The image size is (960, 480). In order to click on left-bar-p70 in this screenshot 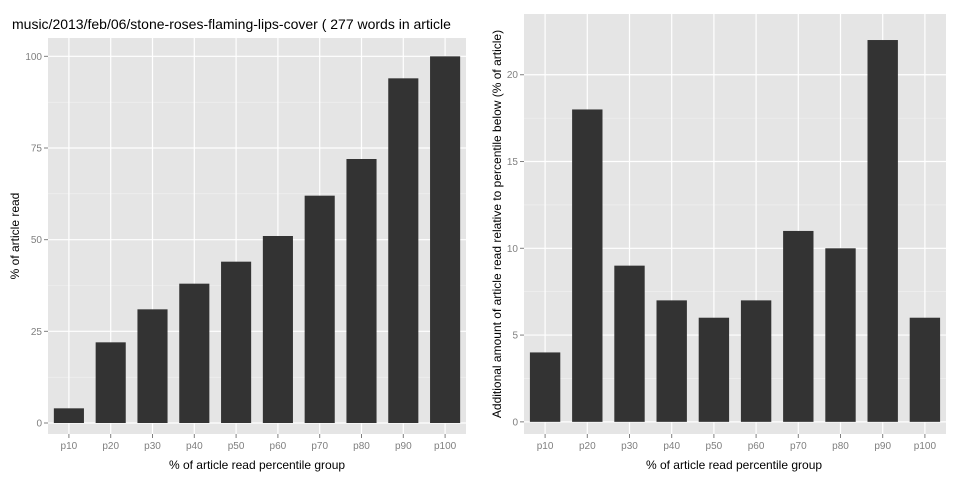, I will do `click(319, 309)`.